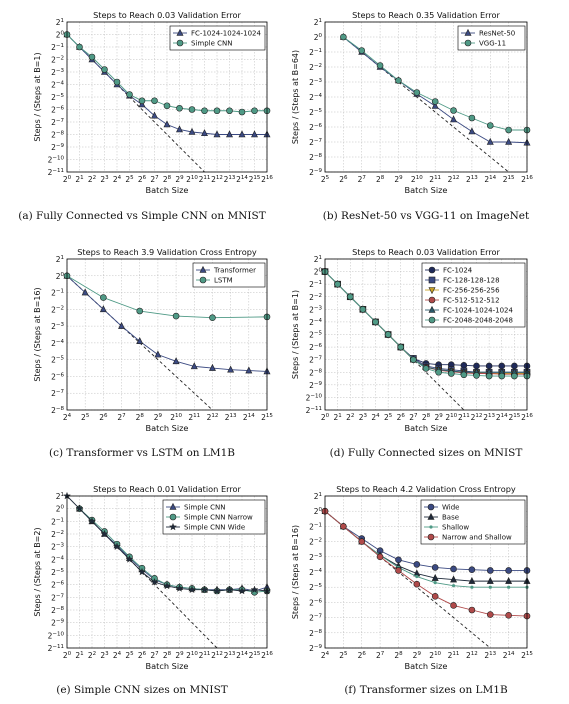  Describe the element at coordinates (167, 15) in the screenshot. I see `chart-title: Steps to Reach 0.03 Validation Error` at that location.